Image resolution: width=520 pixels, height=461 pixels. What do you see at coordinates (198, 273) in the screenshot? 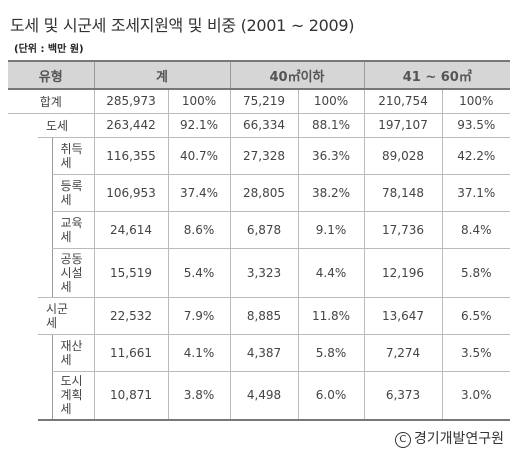
I see `value-cell: 5.4%` at bounding box center [198, 273].